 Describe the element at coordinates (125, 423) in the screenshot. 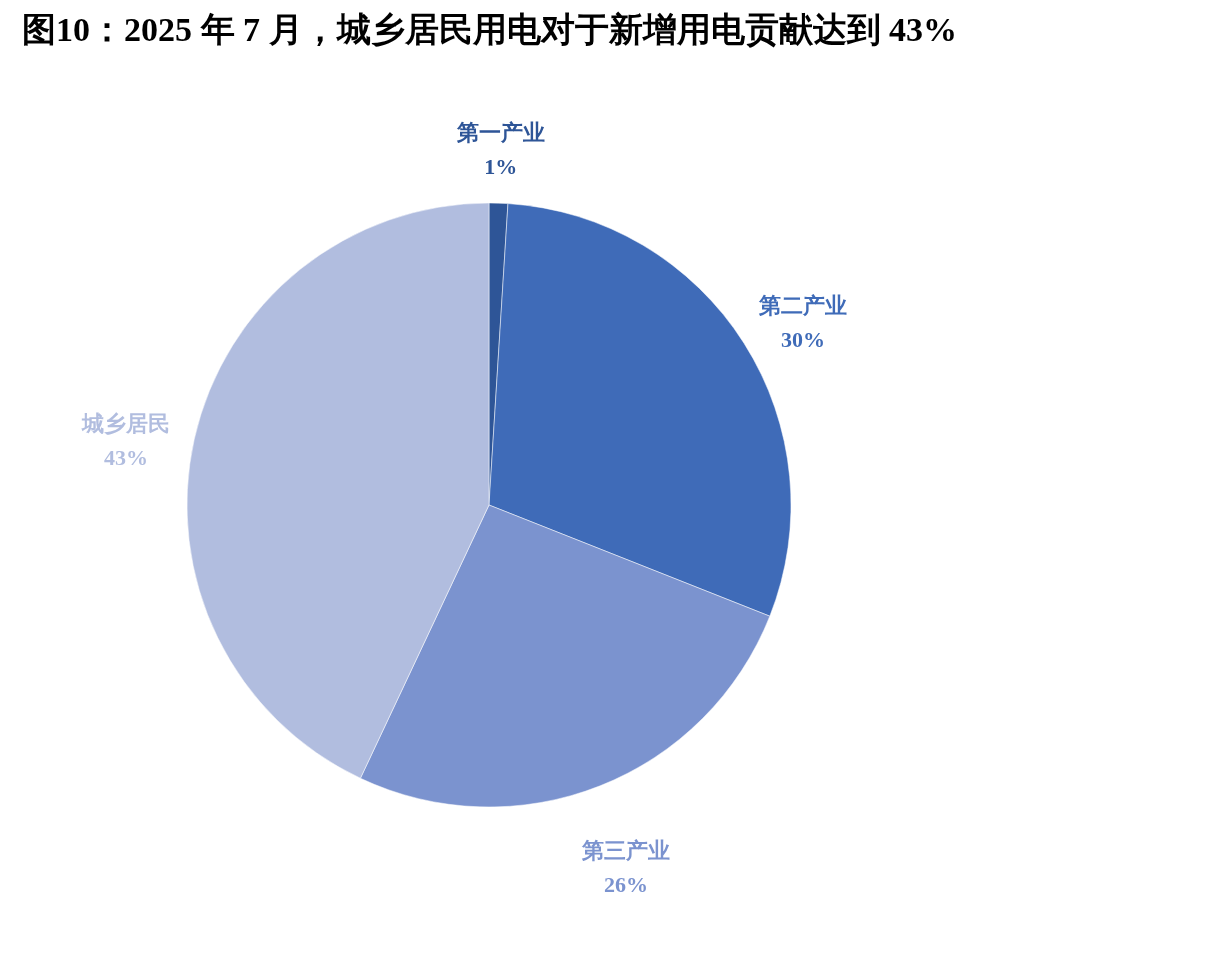

I see `slice-label: 城乡居民` at that location.